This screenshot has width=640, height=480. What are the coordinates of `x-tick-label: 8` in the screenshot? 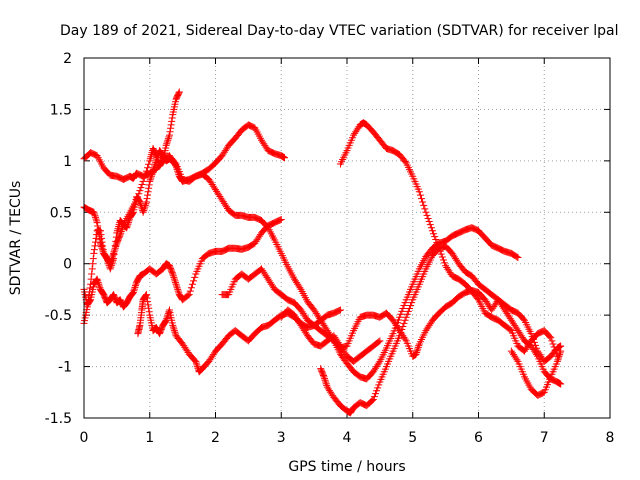 It's located at (610, 438).